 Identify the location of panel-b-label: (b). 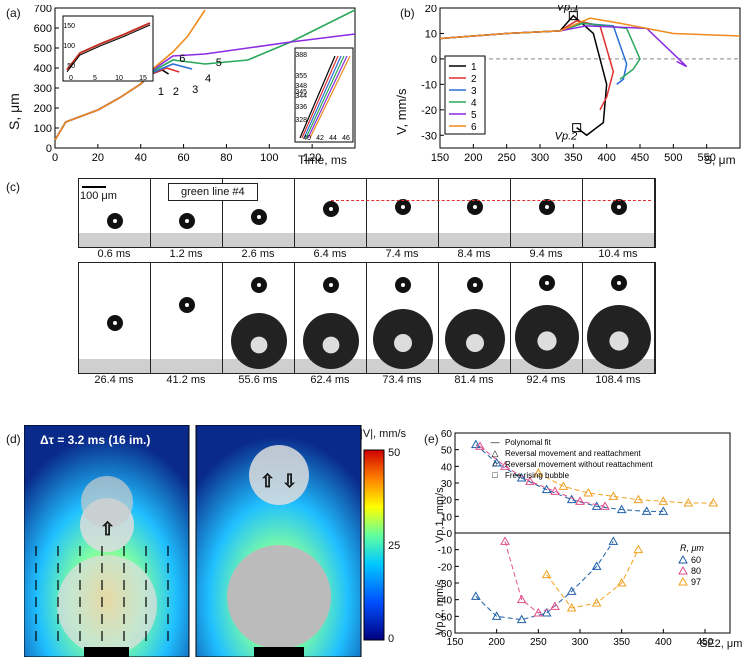
(407, 13).